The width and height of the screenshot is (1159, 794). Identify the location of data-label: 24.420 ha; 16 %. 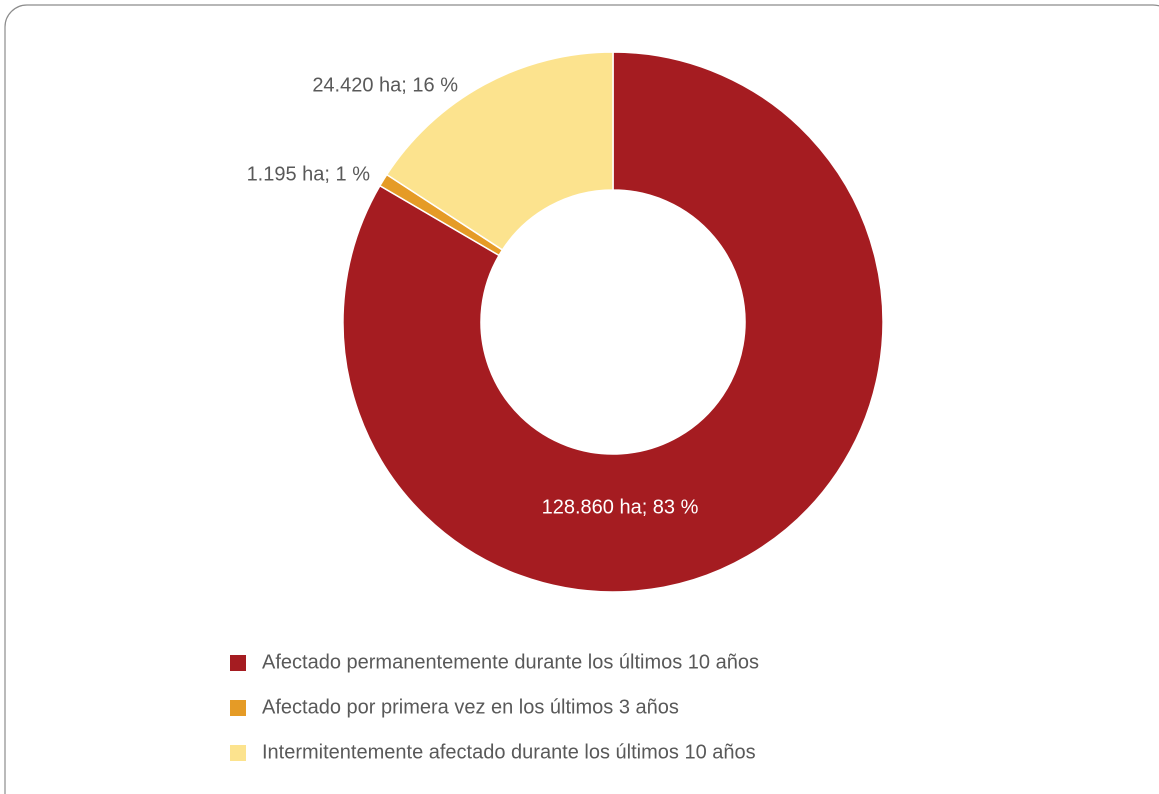
(385, 85).